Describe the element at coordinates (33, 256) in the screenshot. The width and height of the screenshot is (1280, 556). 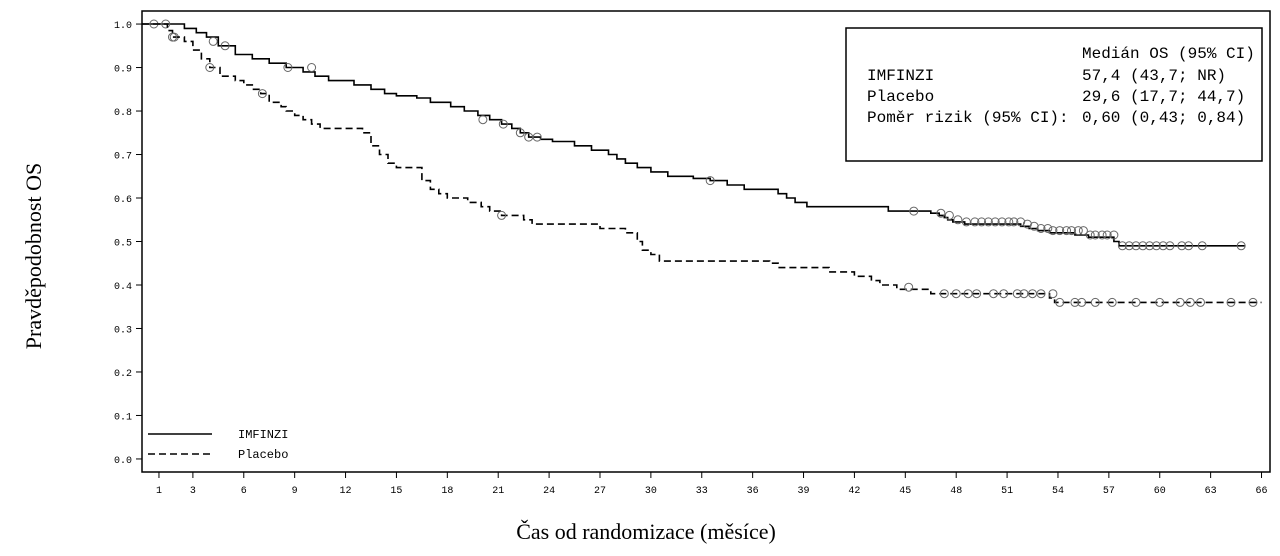
I see `y-axis-label: Pravděpodobnost OS` at that location.